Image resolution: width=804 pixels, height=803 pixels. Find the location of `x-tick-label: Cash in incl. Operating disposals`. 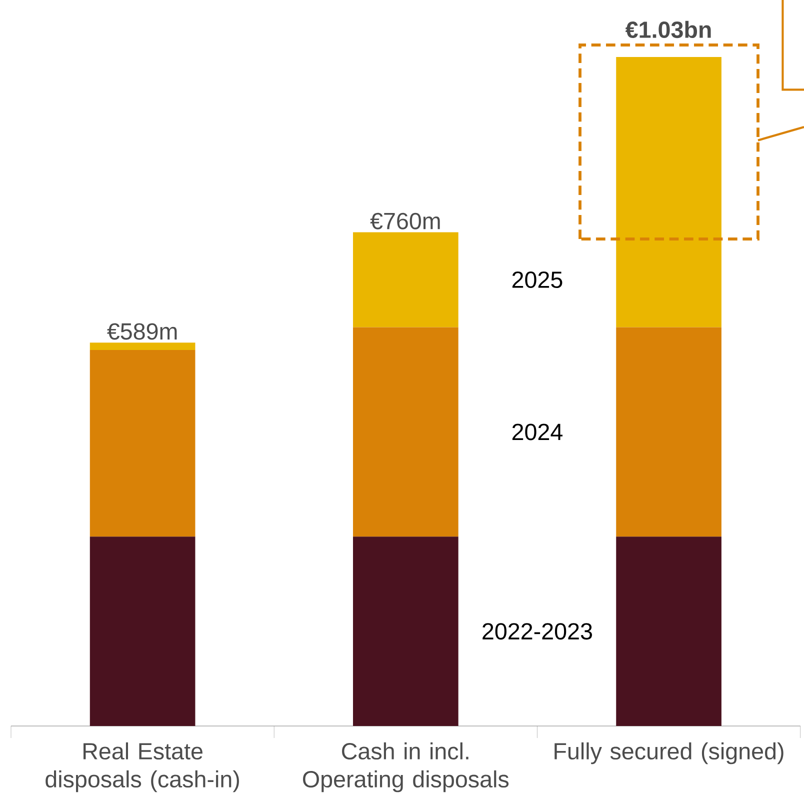

x-tick-label: Cash in incl. Operating disposals is located at coordinates (406, 767).